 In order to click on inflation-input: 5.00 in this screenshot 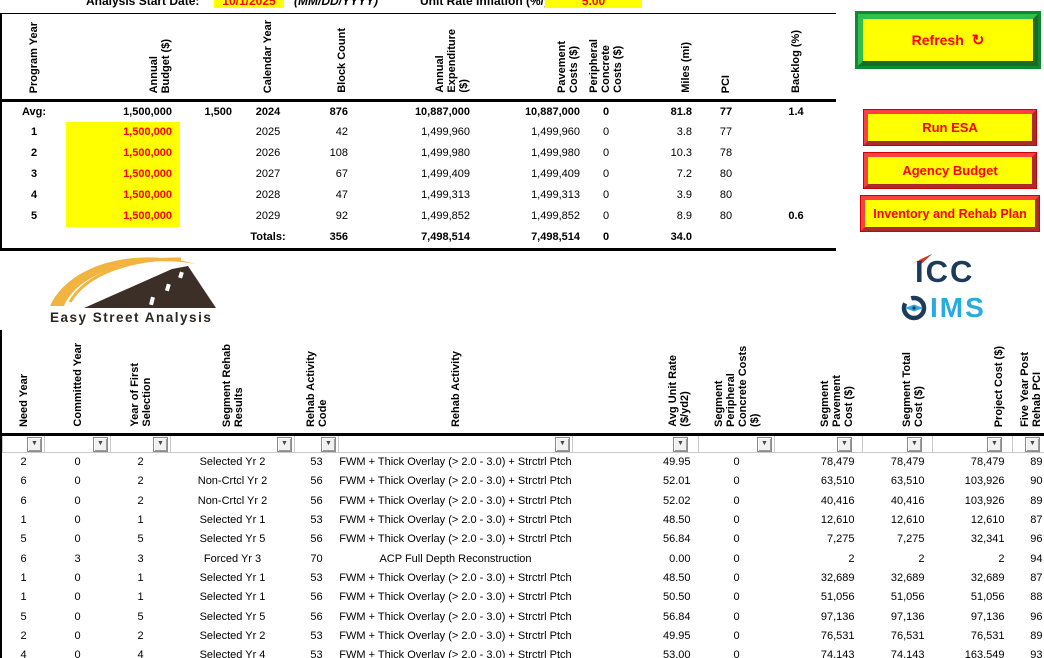, I will do `click(593, 4)`.